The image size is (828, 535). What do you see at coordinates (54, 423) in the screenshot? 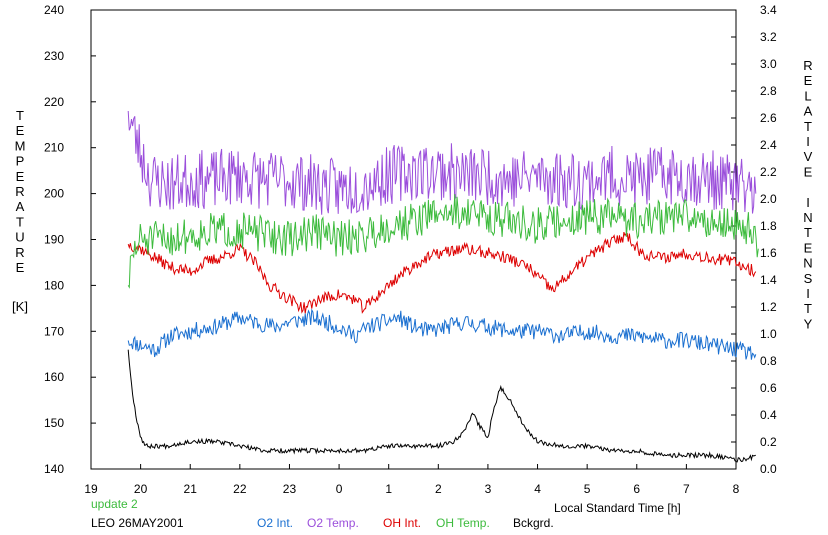
I see `left-tick-label: 150` at bounding box center [54, 423].